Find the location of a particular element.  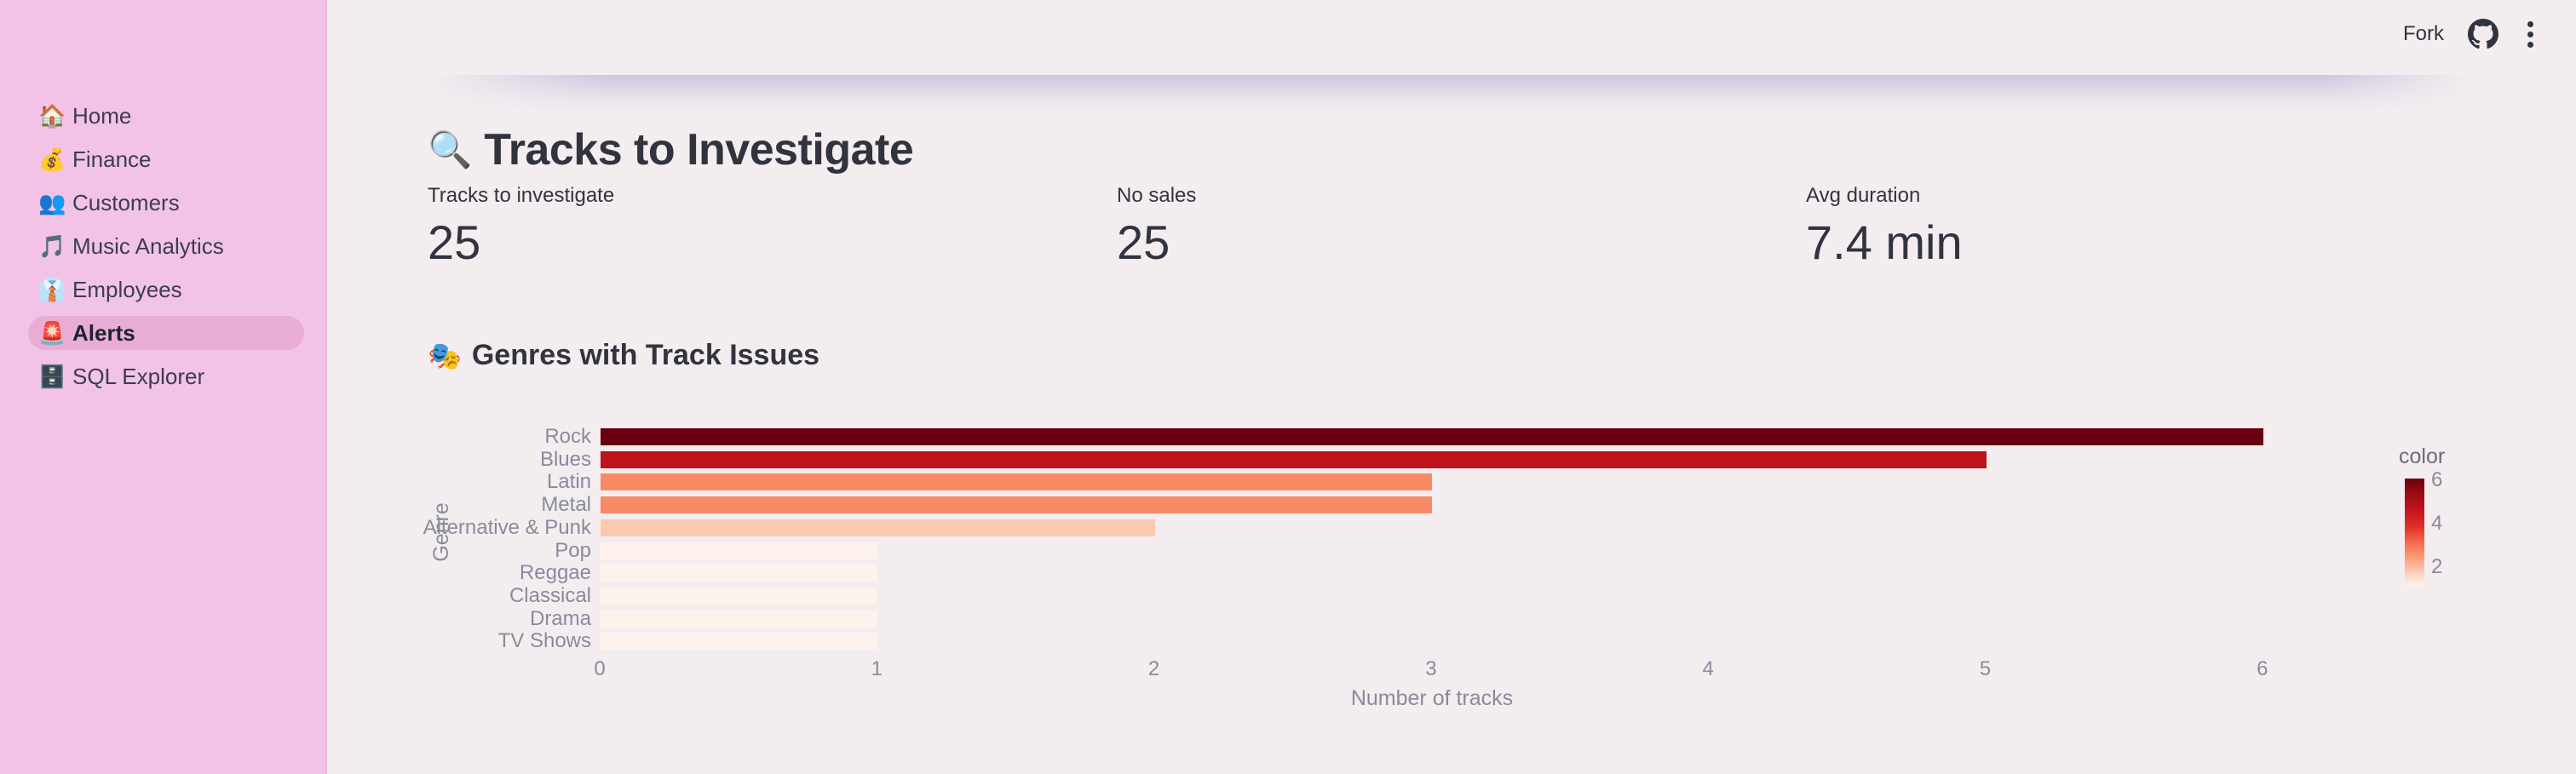

x-tick-label: 2 is located at coordinates (1153, 668).